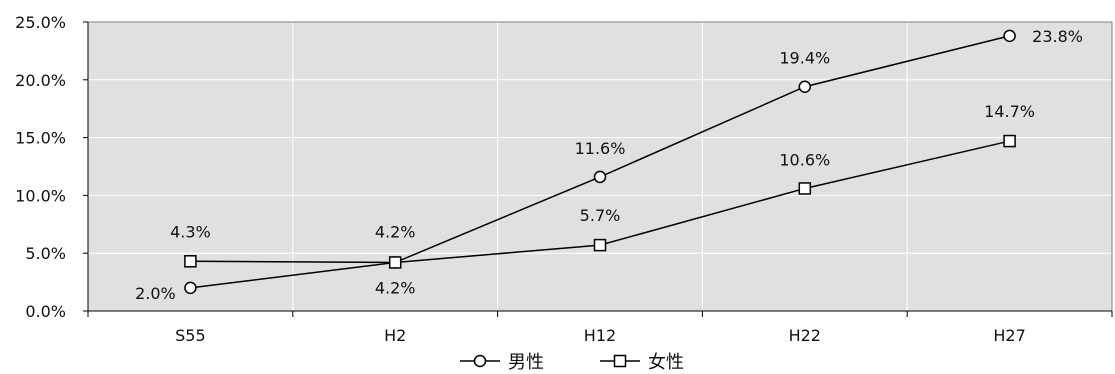 The width and height of the screenshot is (1115, 374). What do you see at coordinates (190, 231) in the screenshot?
I see `data-label: 4.3%` at bounding box center [190, 231].